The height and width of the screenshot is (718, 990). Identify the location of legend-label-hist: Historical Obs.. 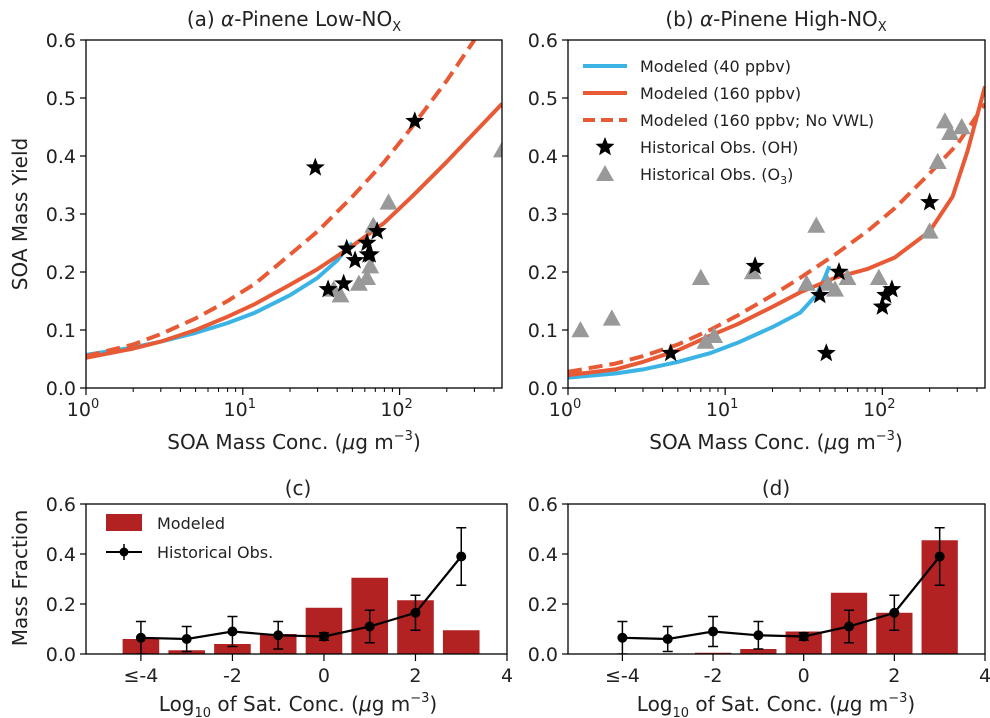
(215, 552).